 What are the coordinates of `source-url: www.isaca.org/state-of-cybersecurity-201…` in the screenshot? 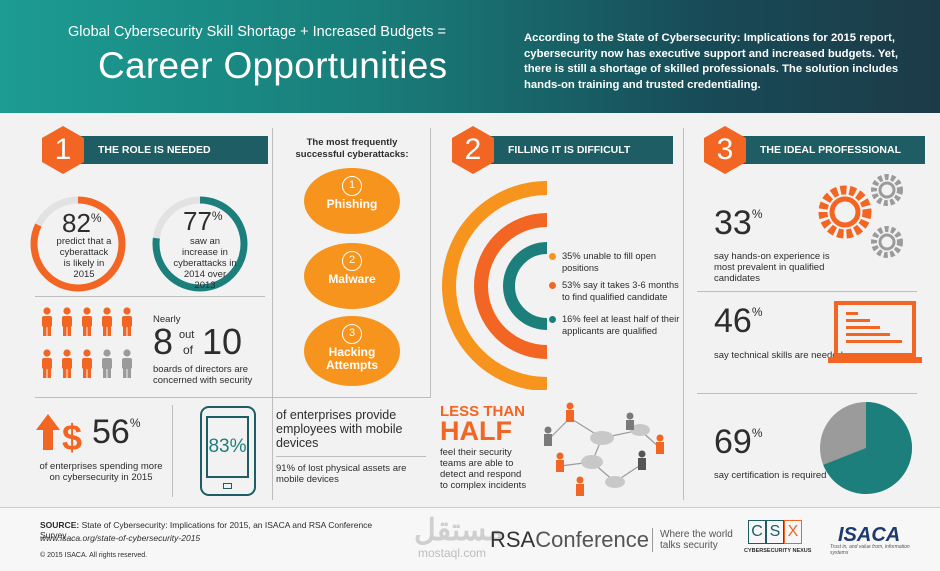 It's located at (120, 538).